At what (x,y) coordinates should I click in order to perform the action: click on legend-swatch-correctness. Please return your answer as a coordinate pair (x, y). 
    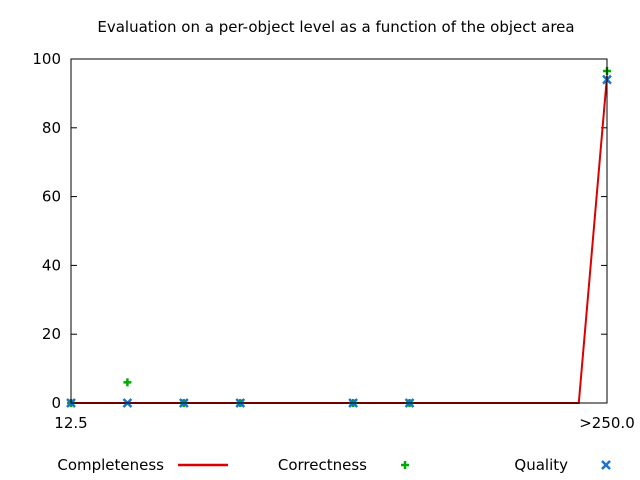
    Looking at the image, I should click on (405, 465).